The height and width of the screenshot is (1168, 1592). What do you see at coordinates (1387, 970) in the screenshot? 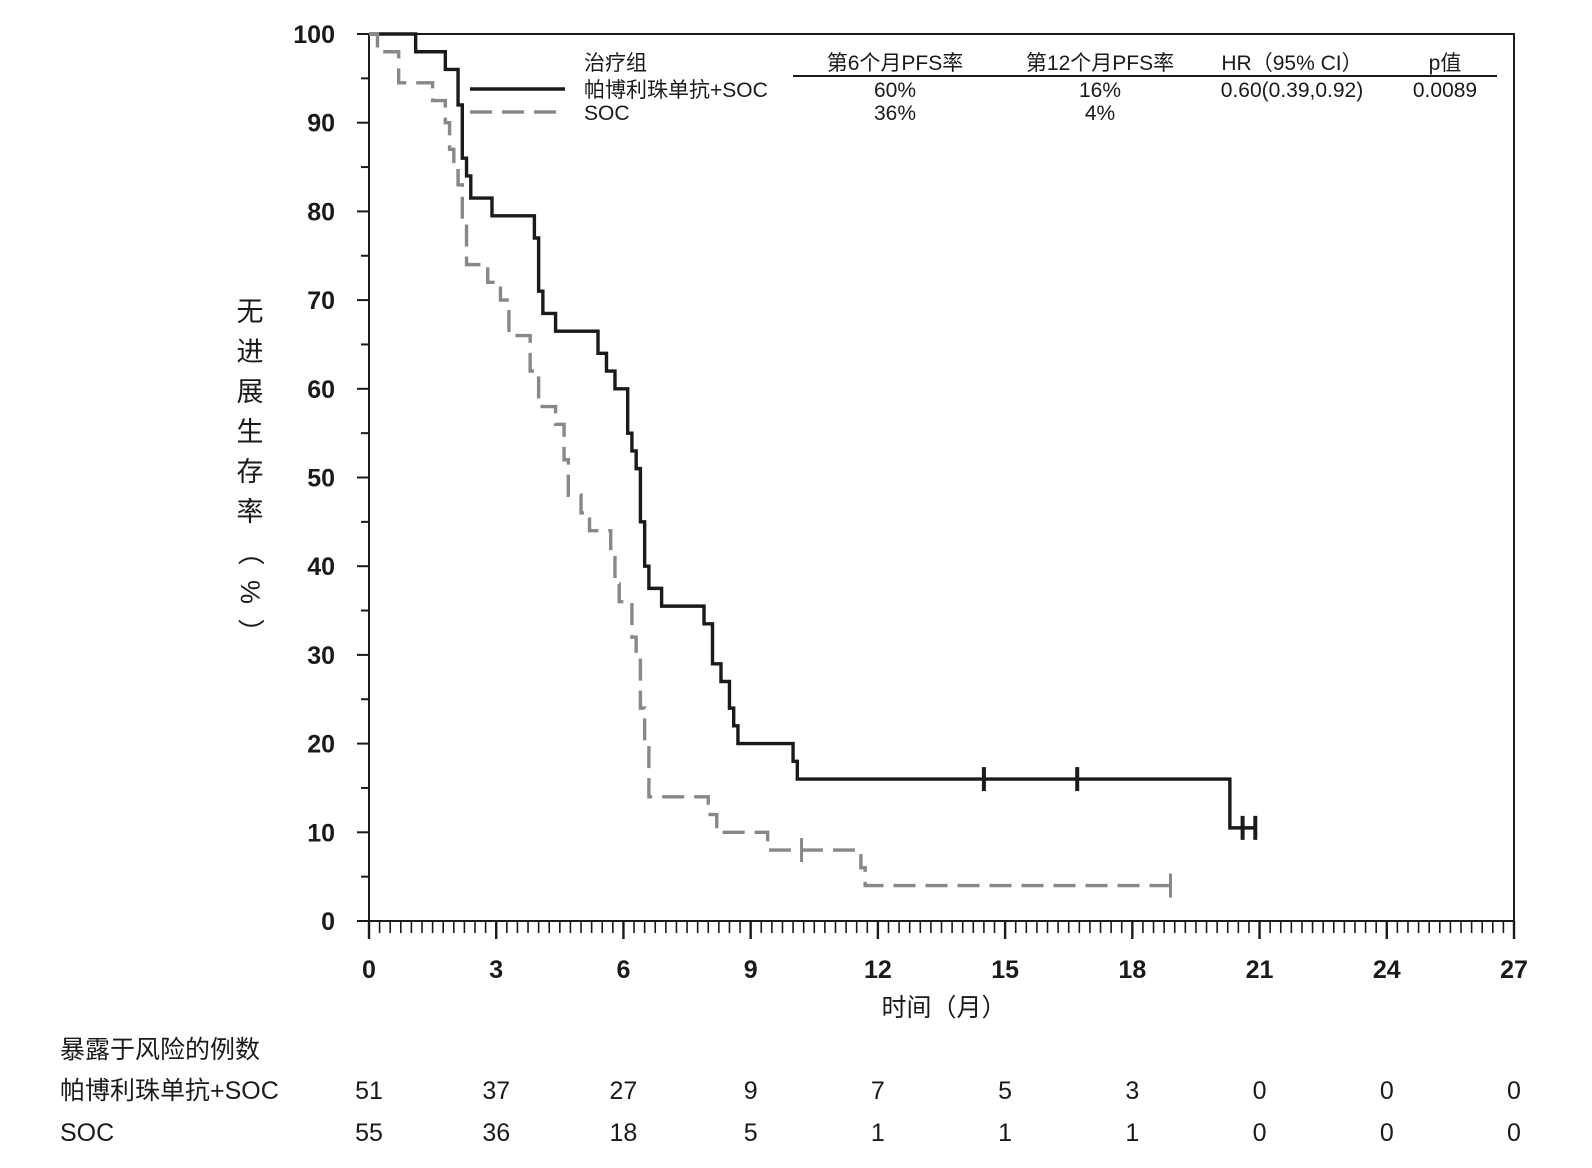
I see `x-tick-label: 24` at bounding box center [1387, 970].